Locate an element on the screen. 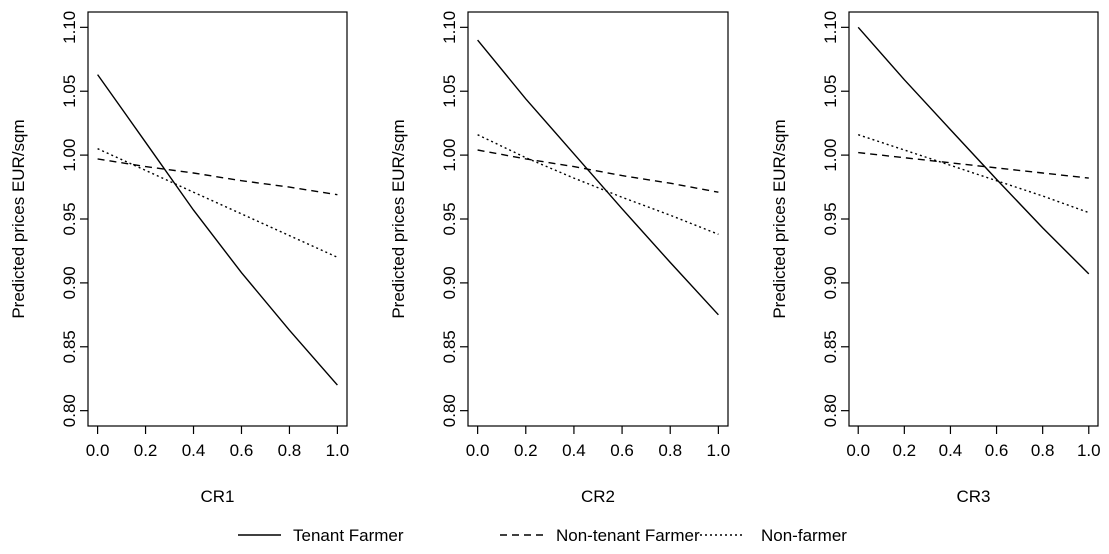 This screenshot has width=1109, height=554. legend-label: Non-farmer is located at coordinates (804, 535).